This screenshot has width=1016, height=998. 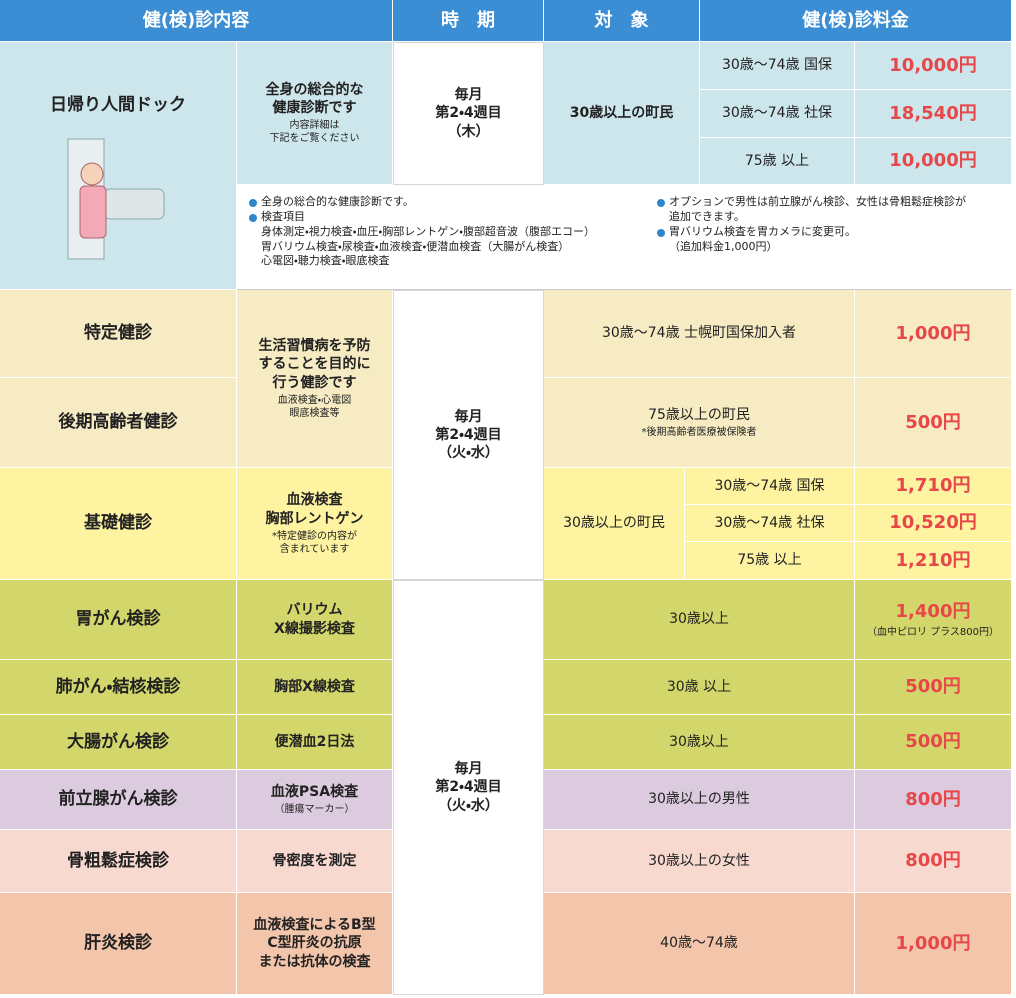 What do you see at coordinates (134, 204) in the screenshot?
I see `machine-arm` at bounding box center [134, 204].